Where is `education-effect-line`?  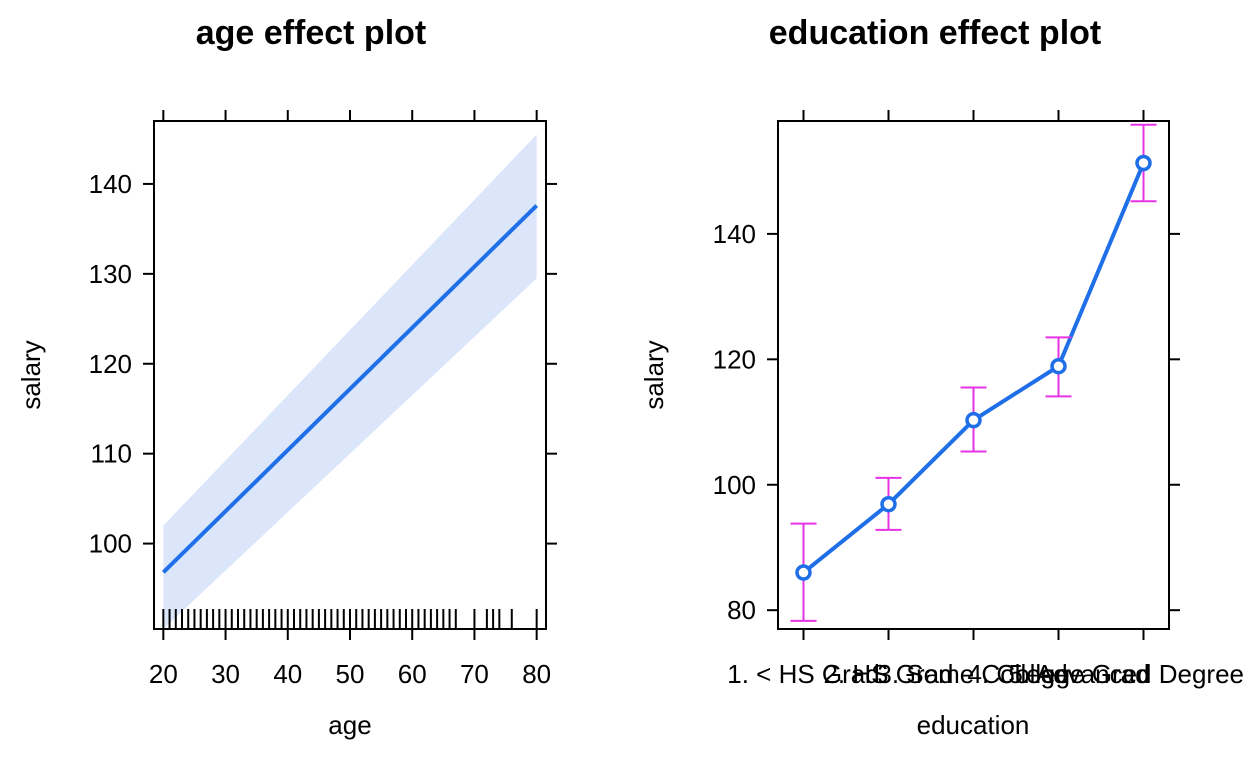 education-effect-line is located at coordinates (974, 368).